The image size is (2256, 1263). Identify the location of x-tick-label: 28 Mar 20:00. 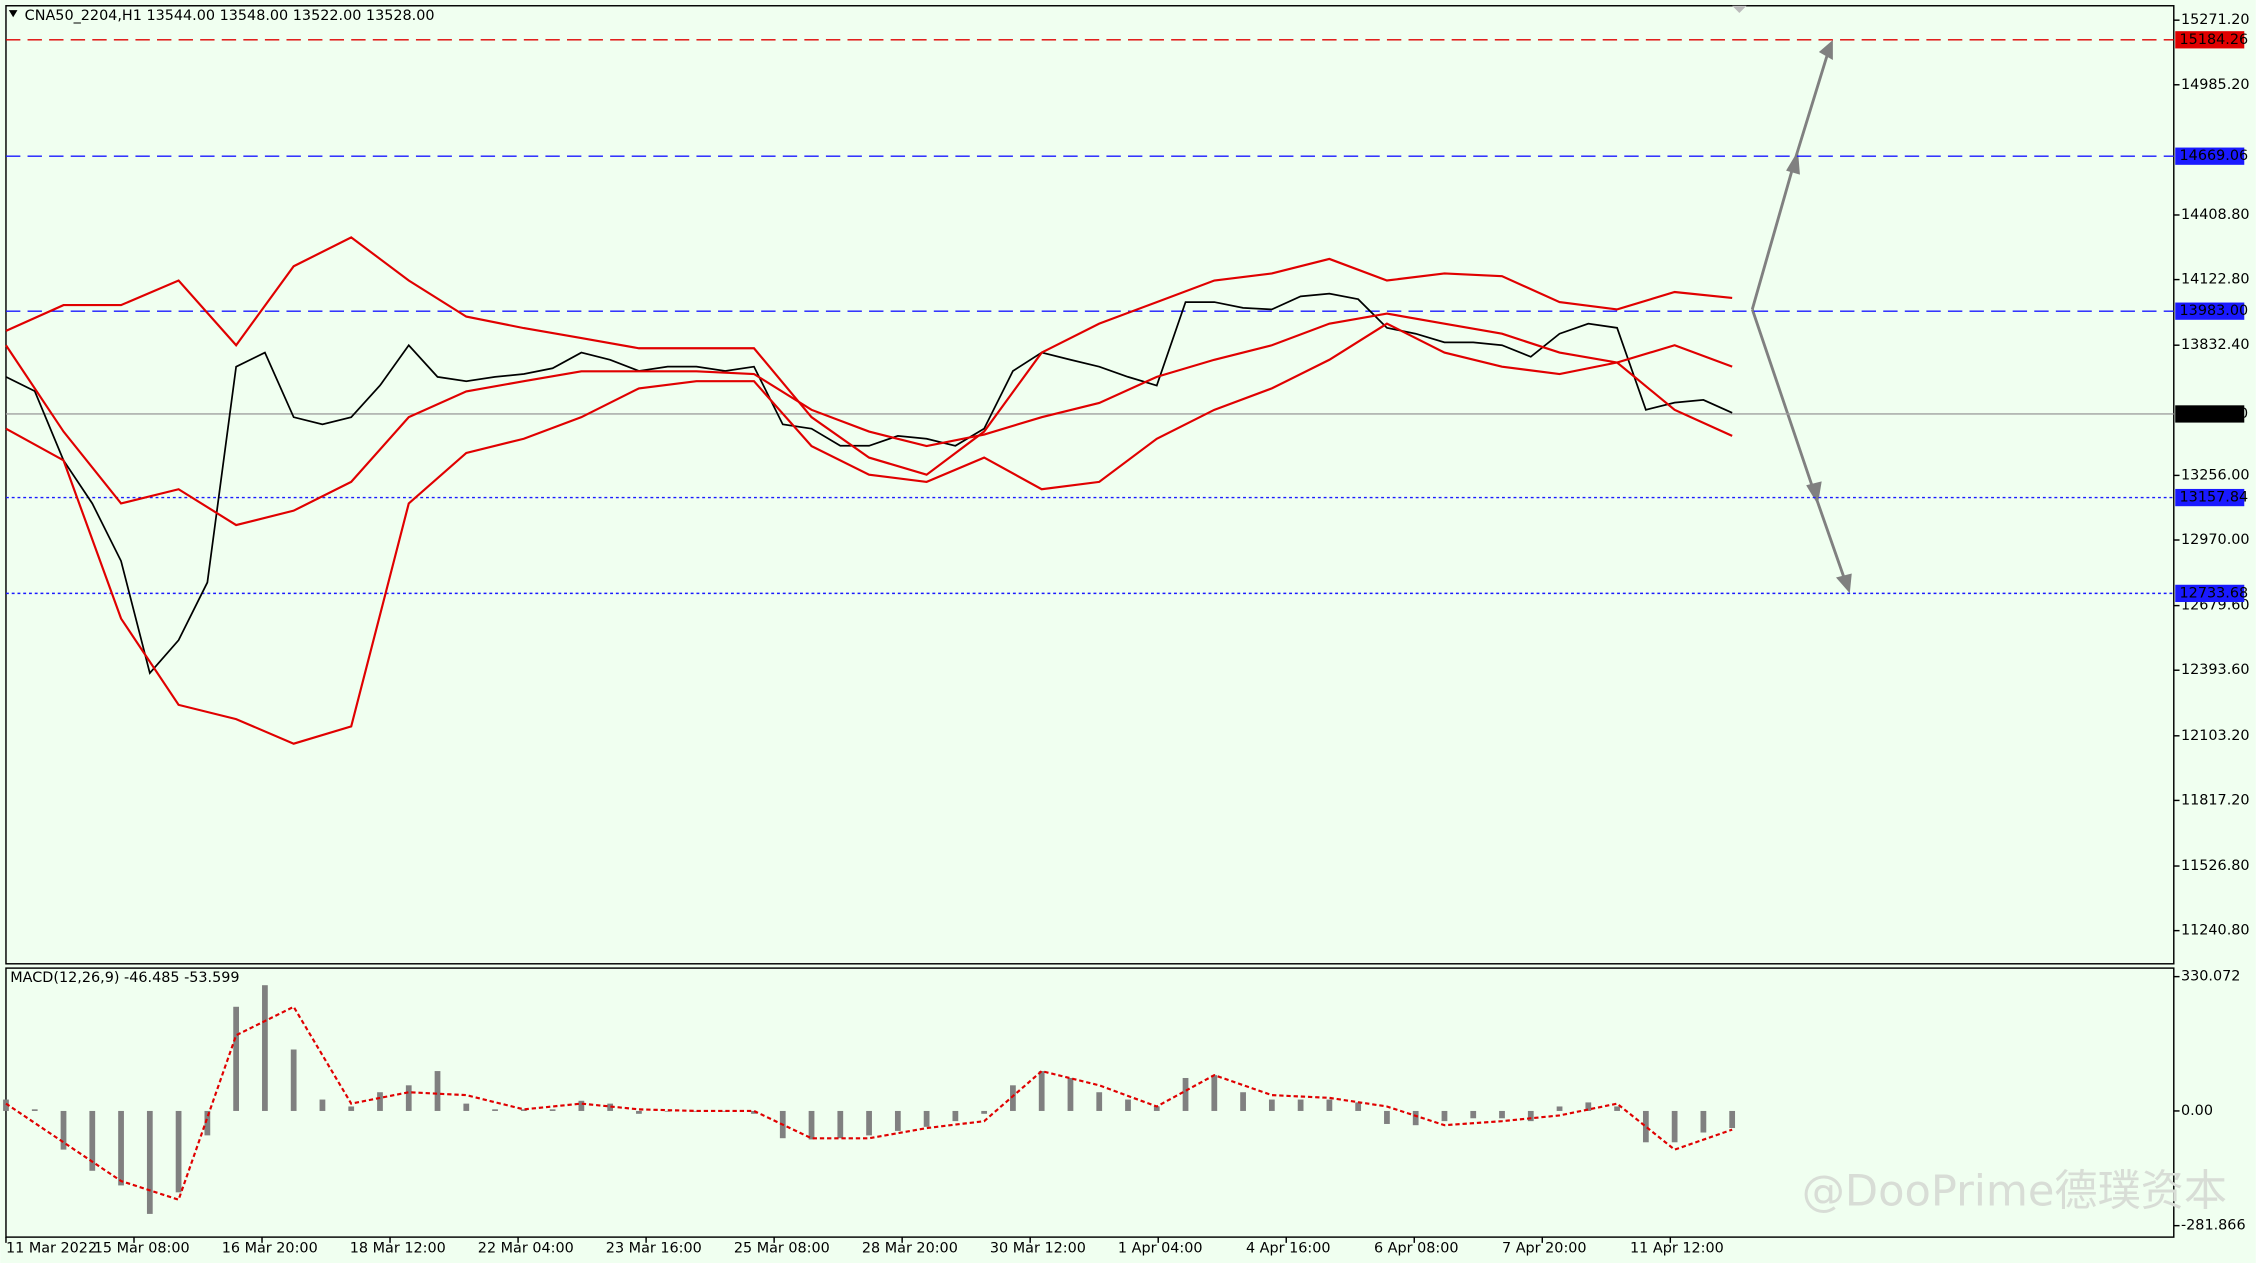
(910, 1249).